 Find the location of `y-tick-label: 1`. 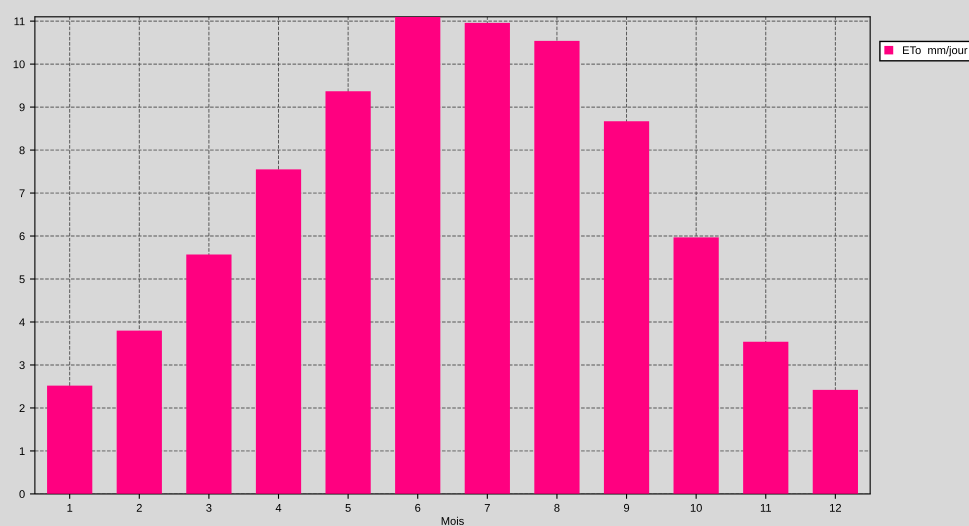

y-tick-label: 1 is located at coordinates (22, 451).